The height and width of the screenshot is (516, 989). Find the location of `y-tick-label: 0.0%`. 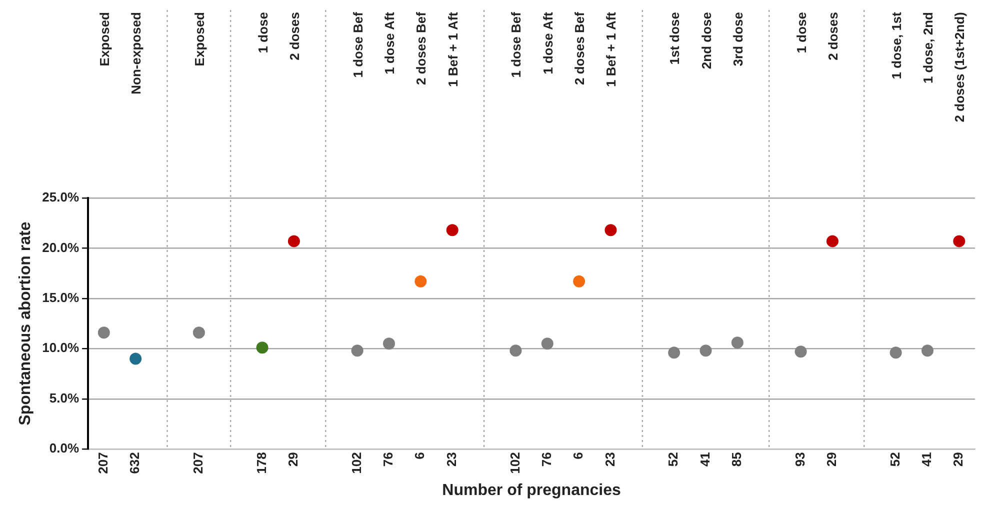

y-tick-label: 0.0% is located at coordinates (64, 448).